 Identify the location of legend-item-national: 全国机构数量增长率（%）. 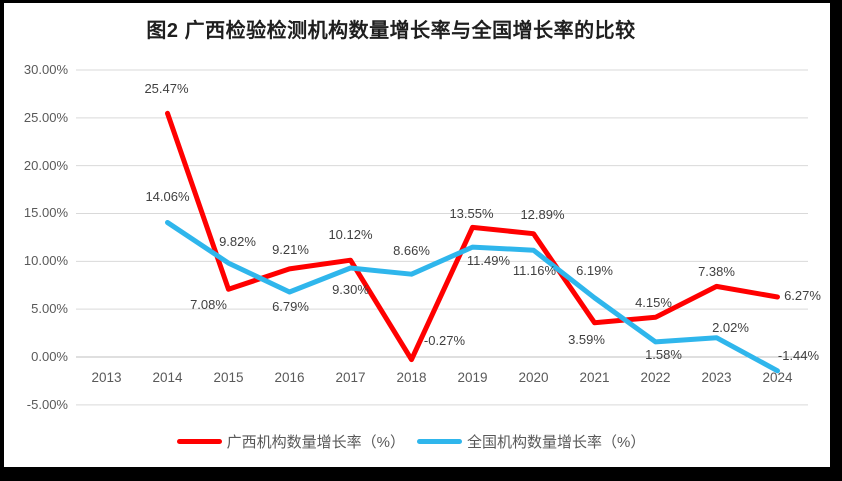
(531, 441).